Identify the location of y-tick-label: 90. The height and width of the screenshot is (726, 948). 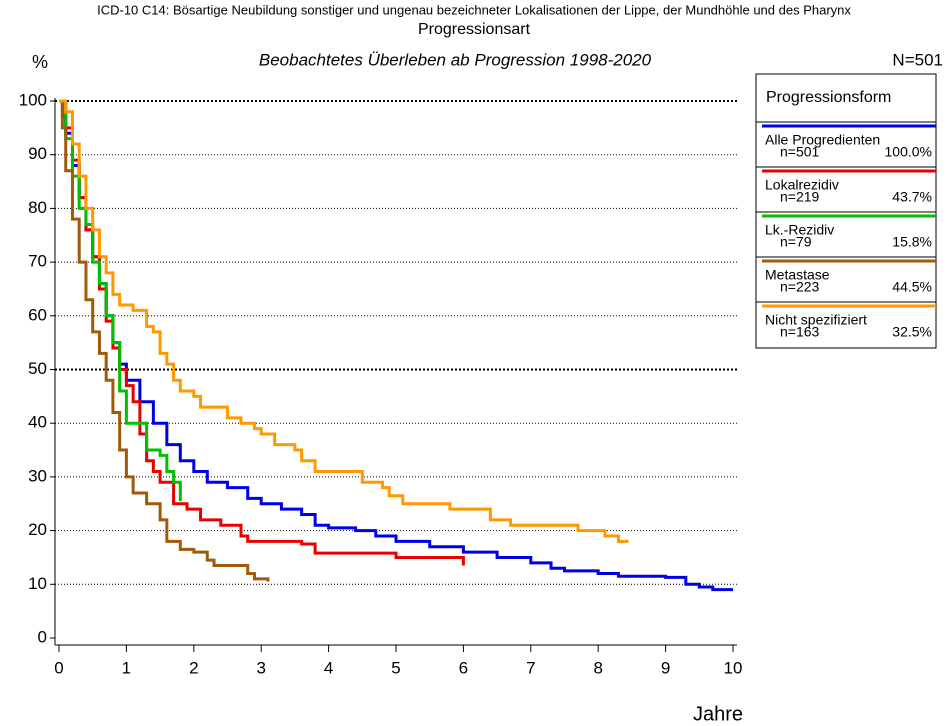
(37, 153).